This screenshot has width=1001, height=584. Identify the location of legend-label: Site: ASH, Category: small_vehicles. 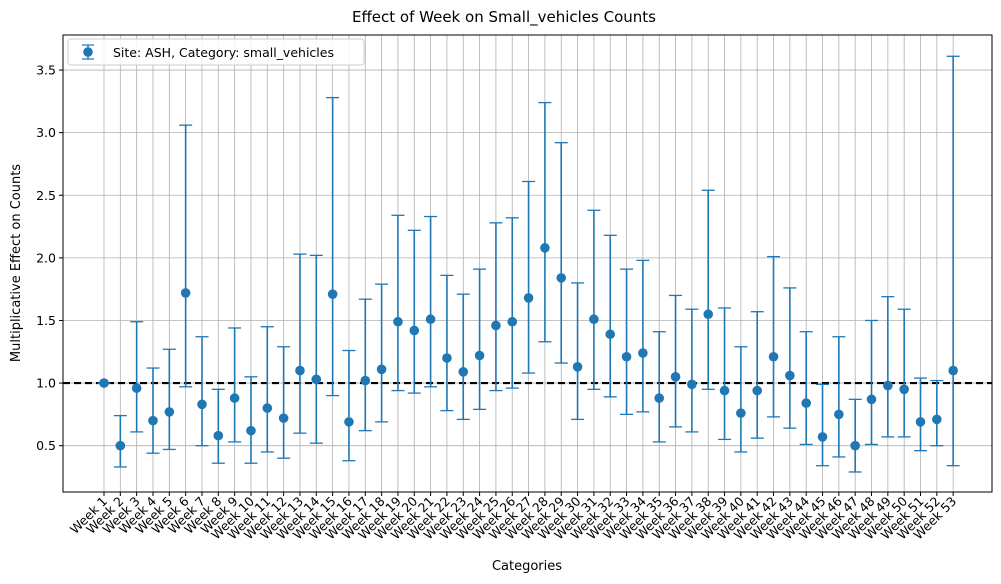
(223, 52).